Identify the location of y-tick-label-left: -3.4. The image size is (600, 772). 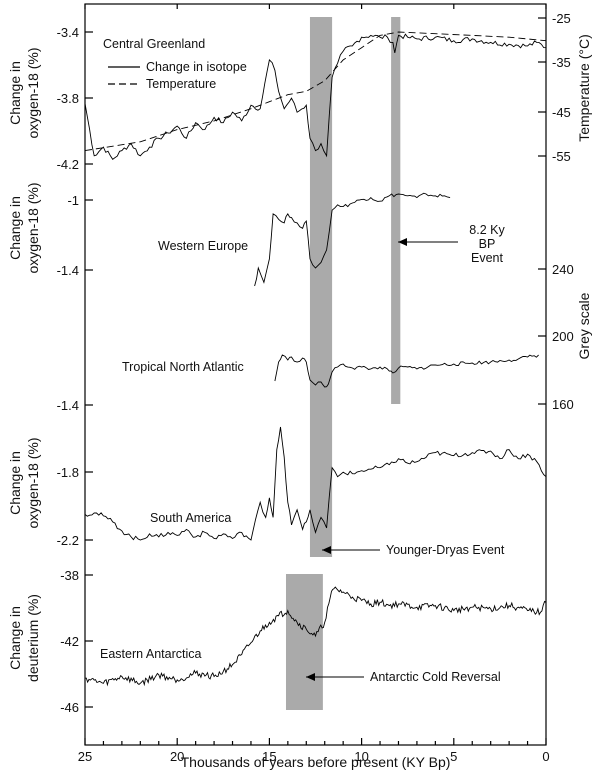
(68, 32).